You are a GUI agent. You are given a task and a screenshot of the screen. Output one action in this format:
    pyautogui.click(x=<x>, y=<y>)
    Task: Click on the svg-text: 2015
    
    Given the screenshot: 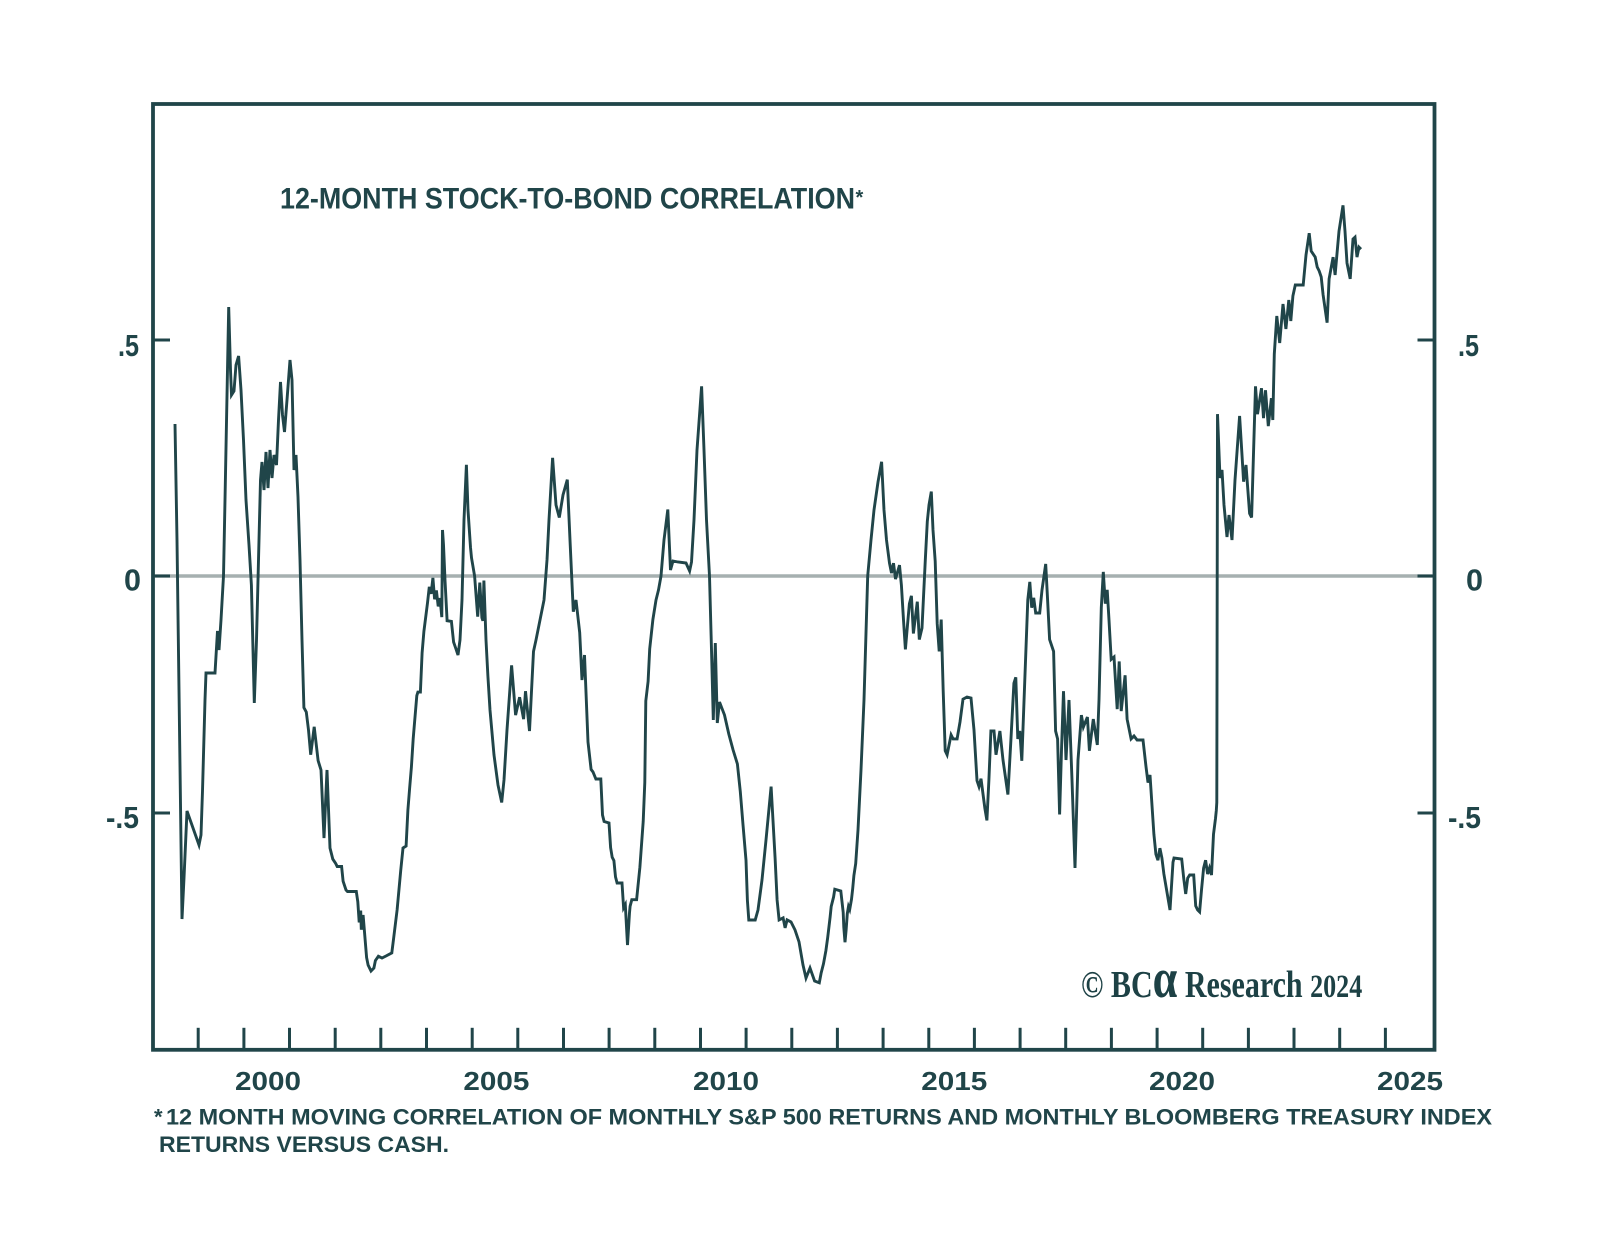 What is the action you would take?
    pyautogui.click(x=954, y=1081)
    